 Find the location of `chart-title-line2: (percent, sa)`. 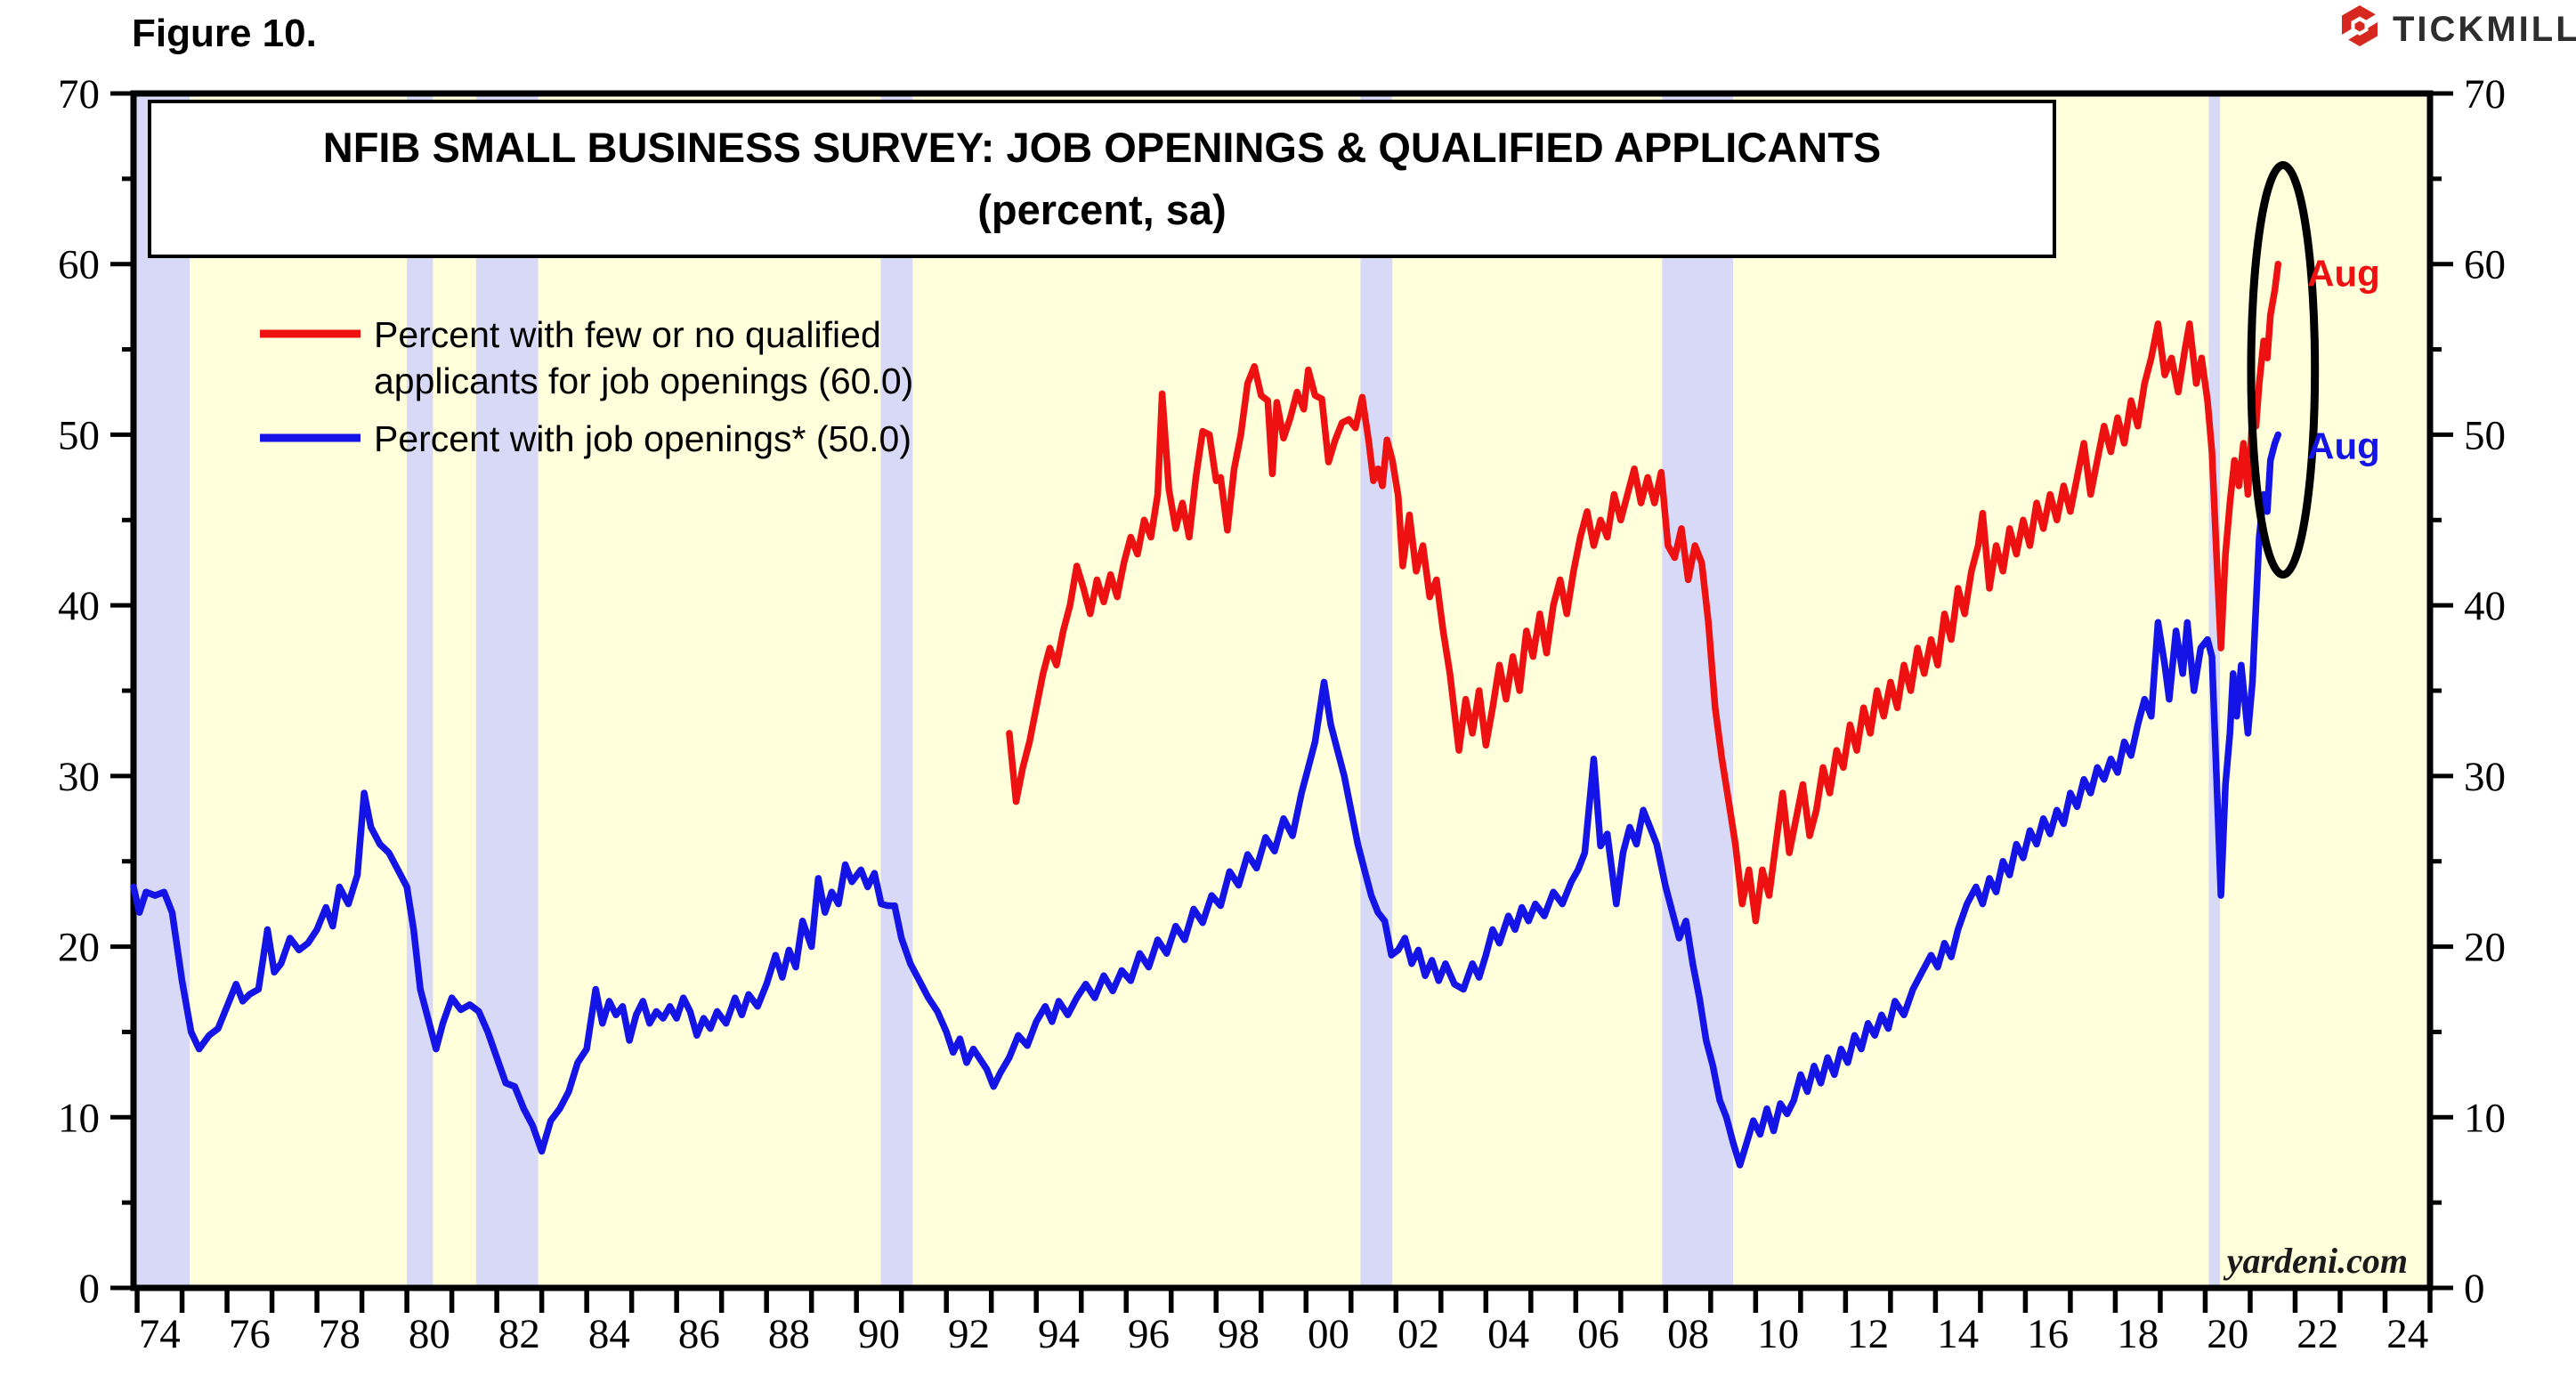

chart-title-line2: (percent, sa) is located at coordinates (1101, 210).